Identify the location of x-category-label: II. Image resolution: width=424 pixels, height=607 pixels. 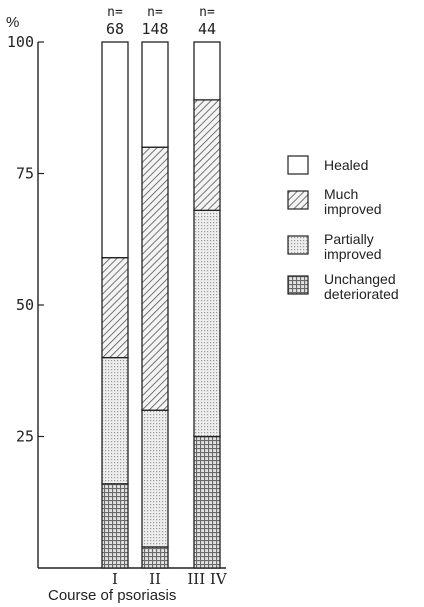
(155, 579).